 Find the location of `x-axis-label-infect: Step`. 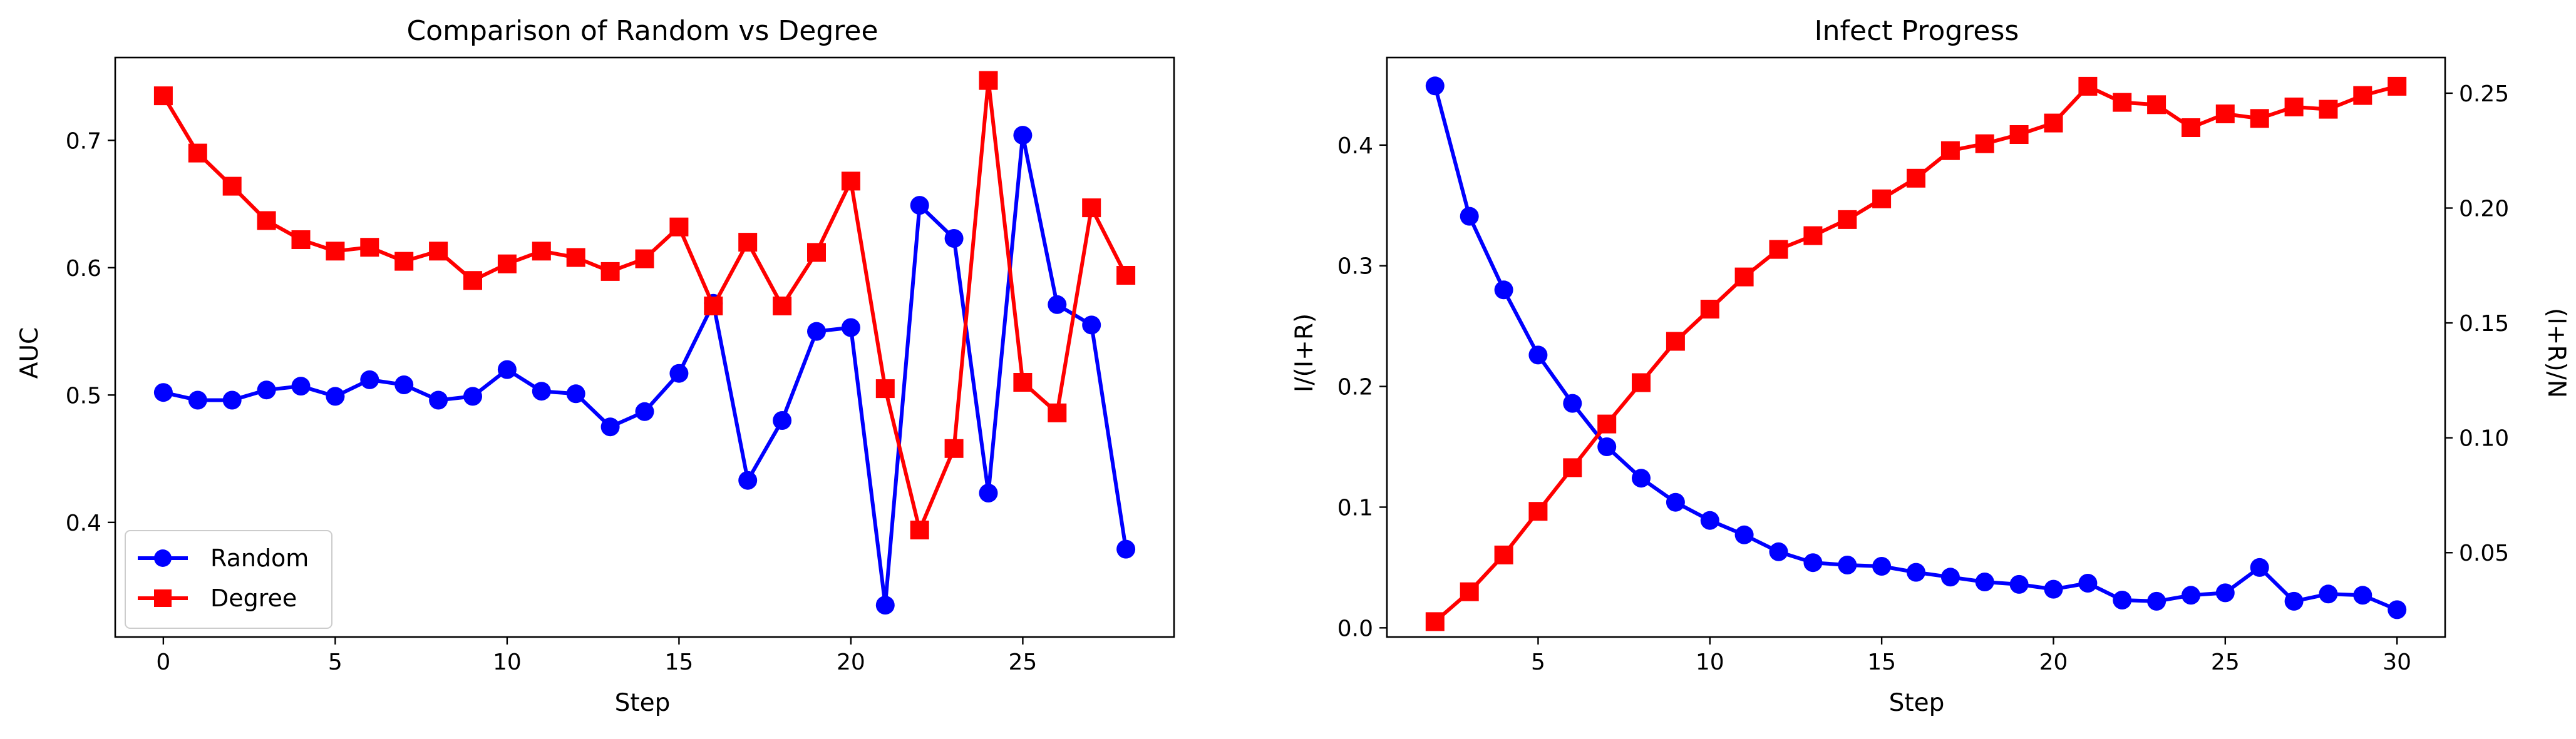

x-axis-label-infect: Step is located at coordinates (1917, 703).